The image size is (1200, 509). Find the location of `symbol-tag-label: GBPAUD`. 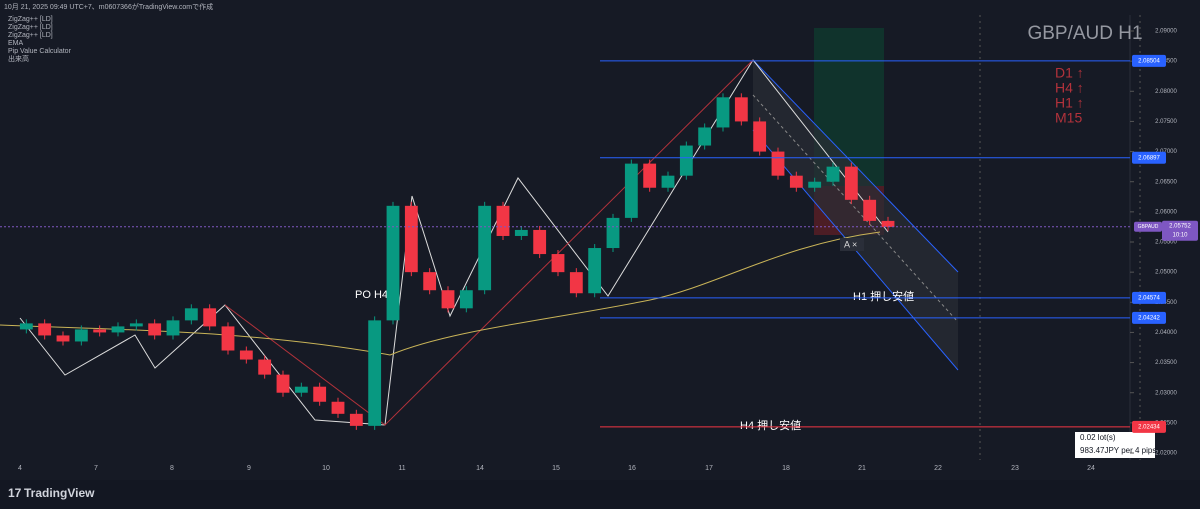

symbol-tag-label: GBPAUD is located at coordinates (1148, 227).